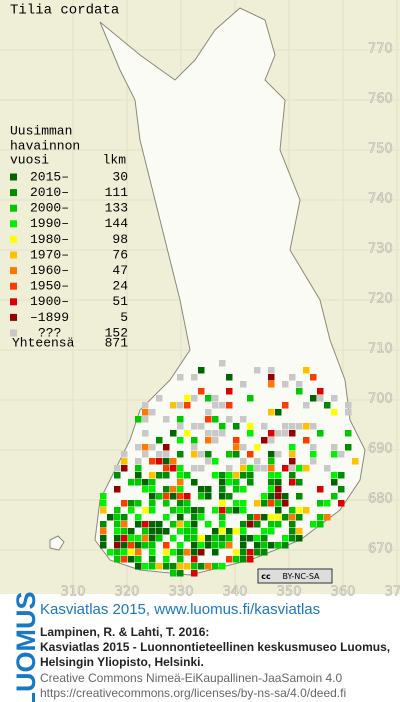 The height and width of the screenshot is (702, 400). Describe the element at coordinates (49, 286) in the screenshot. I see `legend-label: 1950–` at that location.